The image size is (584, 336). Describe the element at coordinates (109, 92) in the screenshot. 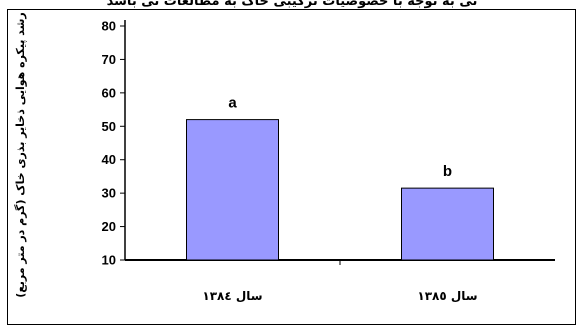

I see `y-tick-label-5: 60` at that location.